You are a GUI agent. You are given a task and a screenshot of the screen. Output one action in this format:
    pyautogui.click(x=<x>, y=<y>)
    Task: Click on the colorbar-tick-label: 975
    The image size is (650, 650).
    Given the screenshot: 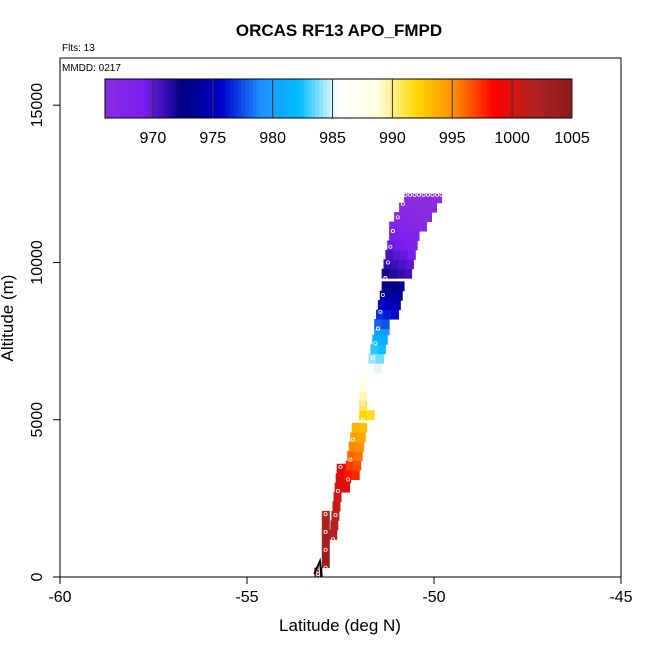 What is the action you would take?
    pyautogui.click(x=212, y=138)
    